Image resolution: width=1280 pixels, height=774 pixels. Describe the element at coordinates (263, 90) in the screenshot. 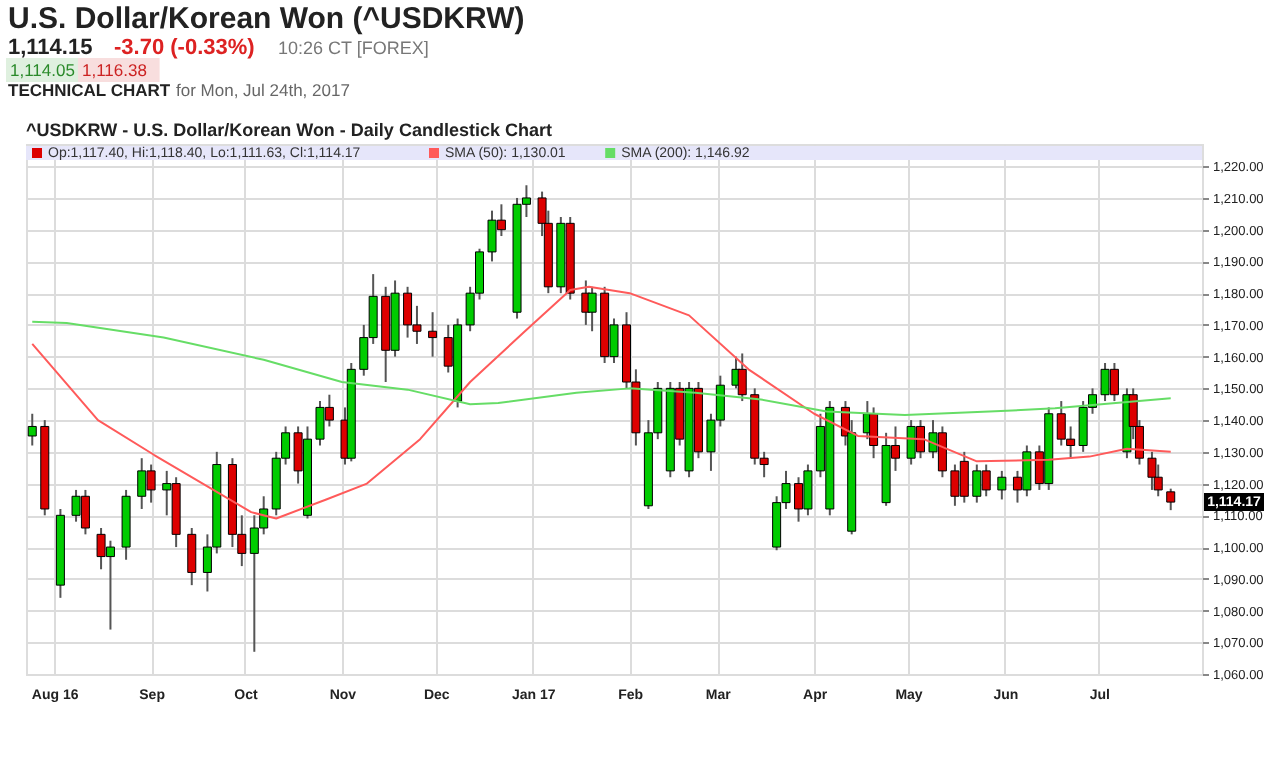

I see `text: for Mon, Jul 24th, 2017` at that location.